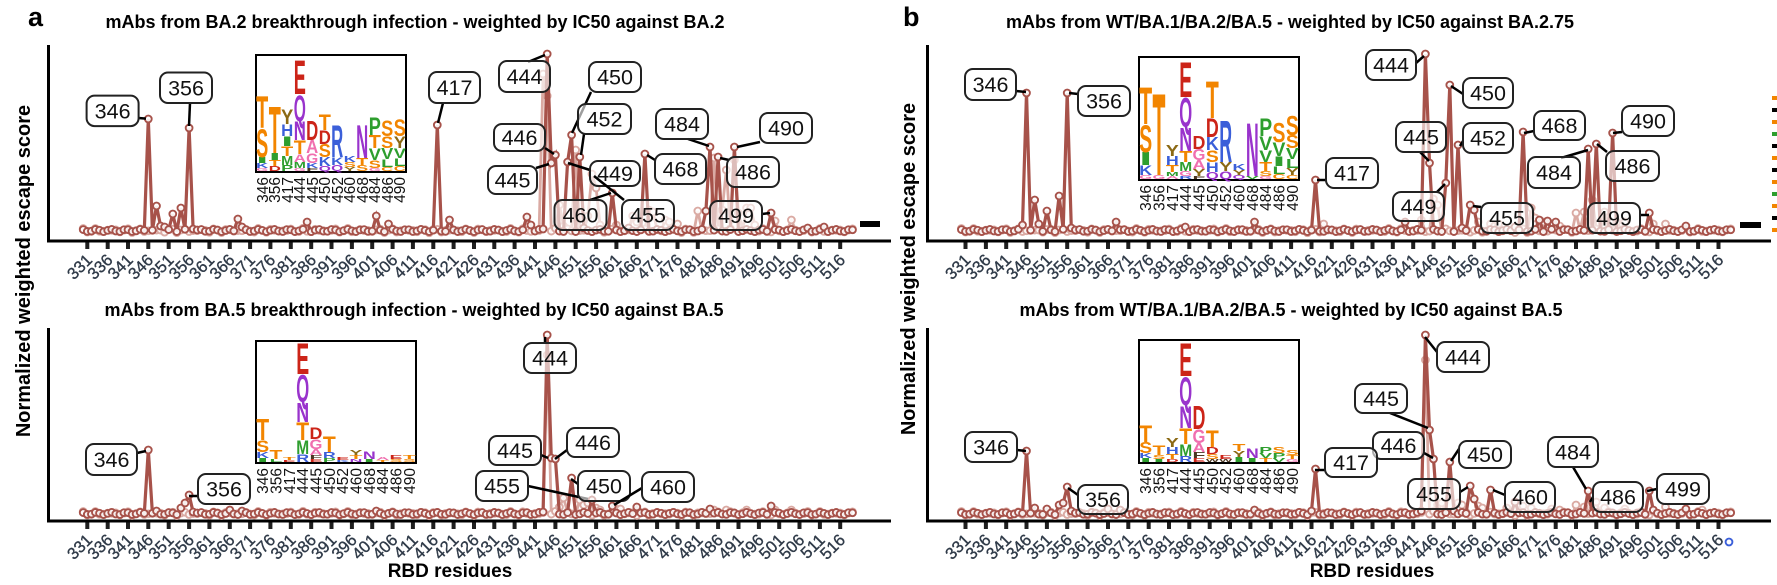 The width and height of the screenshot is (1777, 585). What do you see at coordinates (1185, 80) in the screenshot?
I see `svg-text: E` at bounding box center [1185, 80].